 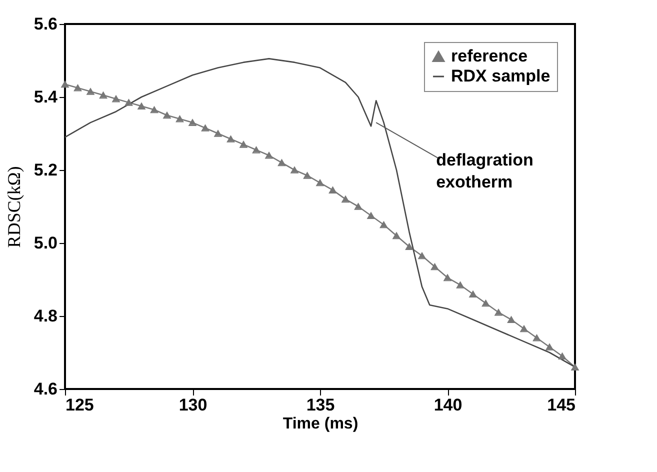 I want to click on x-tick-label: 130, so click(x=193, y=405).